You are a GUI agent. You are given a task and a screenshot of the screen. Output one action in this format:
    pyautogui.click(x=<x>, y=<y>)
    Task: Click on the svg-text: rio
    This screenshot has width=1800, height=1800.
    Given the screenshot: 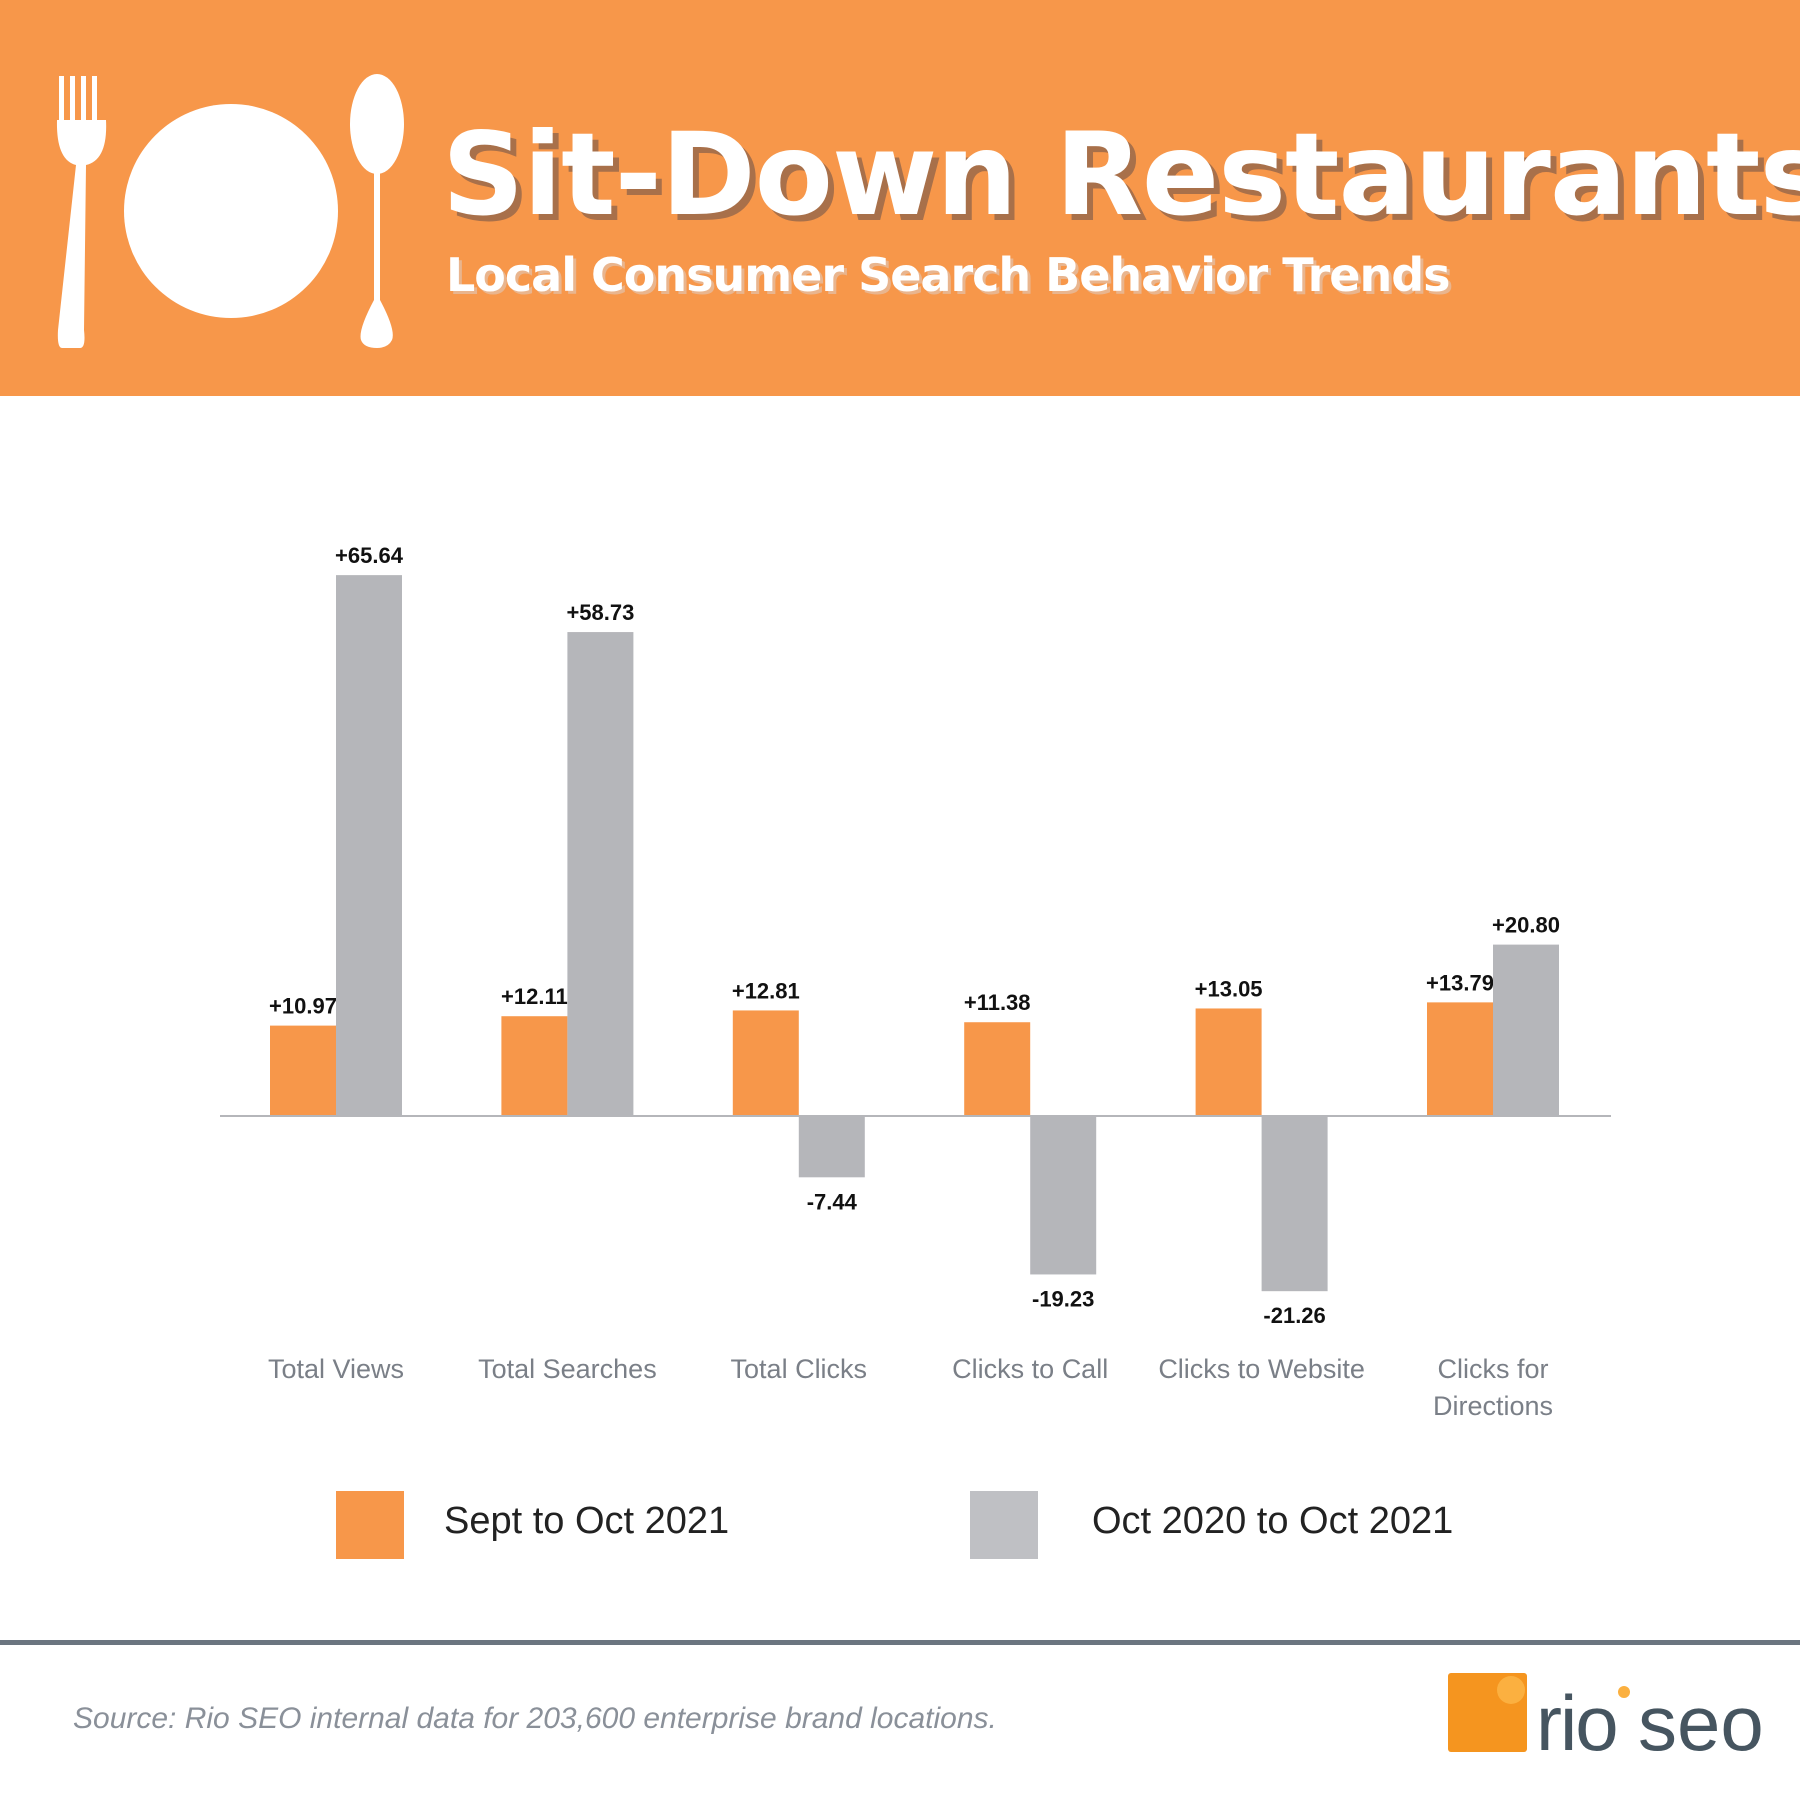 What is the action you would take?
    pyautogui.click(x=1576, y=1719)
    